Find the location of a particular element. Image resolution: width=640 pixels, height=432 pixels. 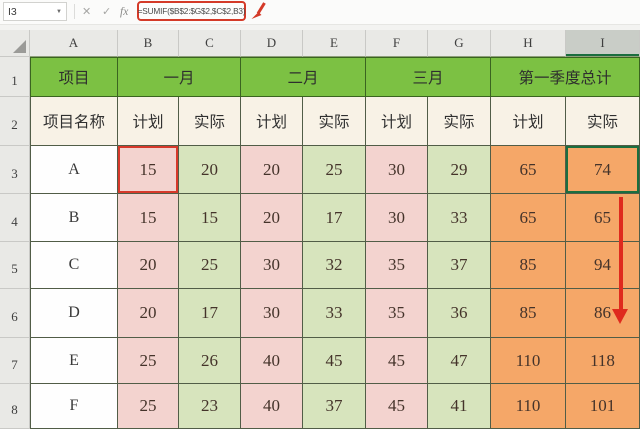

formula-input: =SUMIF($B$2:$G$2,$C$2,B3) is located at coordinates (191, 11).